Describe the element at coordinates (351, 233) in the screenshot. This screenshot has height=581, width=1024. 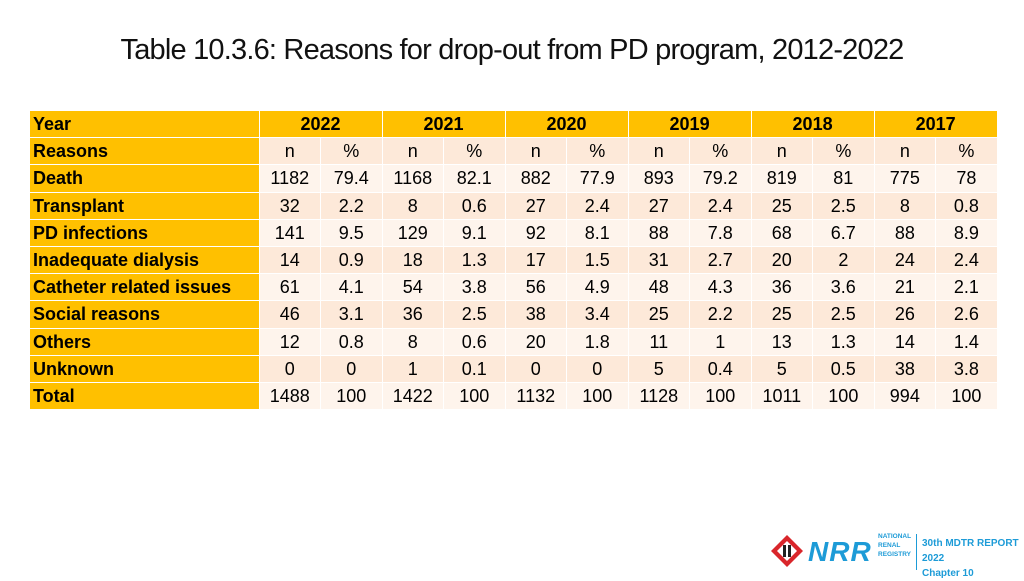
I see `percent-cell: 9.5` at that location.